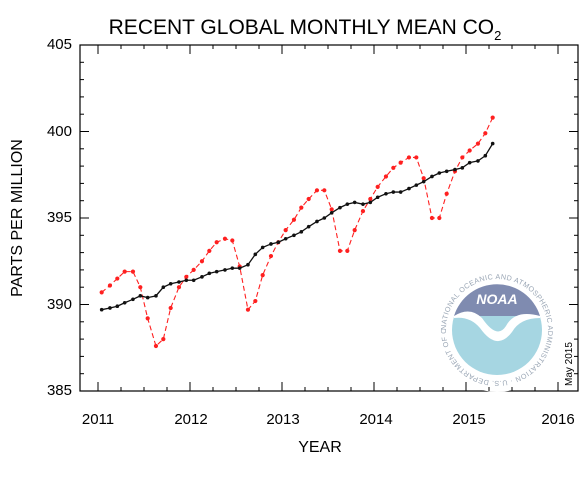 The height and width of the screenshot is (480, 586). I want to click on y-tick-label: 385, so click(59, 390).